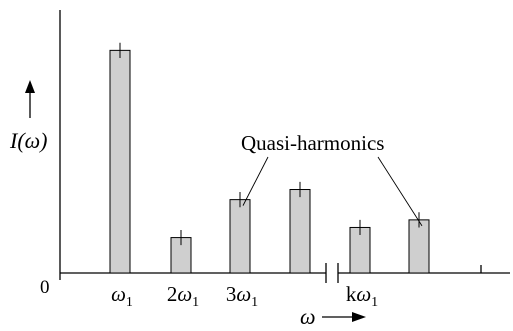  I want to click on y-axis-label: I(ω), so click(28, 140).